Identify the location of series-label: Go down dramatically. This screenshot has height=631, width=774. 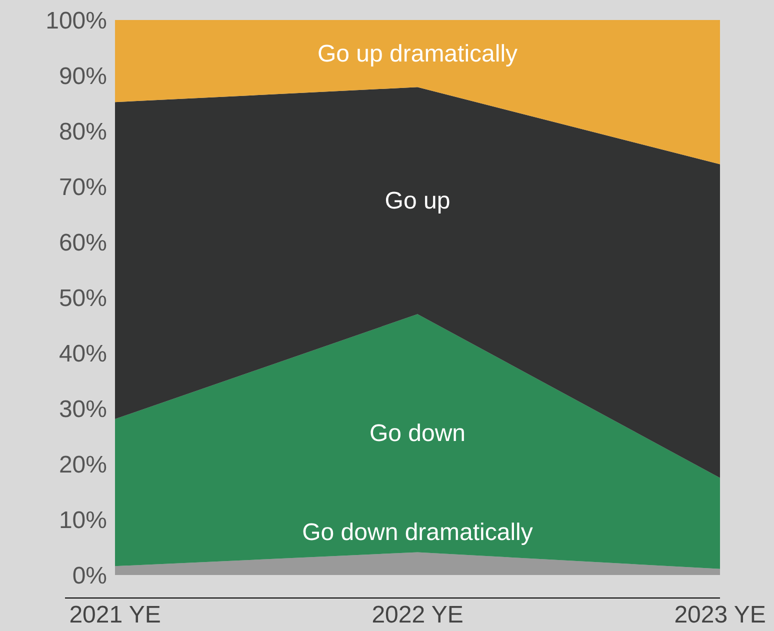
(417, 532).